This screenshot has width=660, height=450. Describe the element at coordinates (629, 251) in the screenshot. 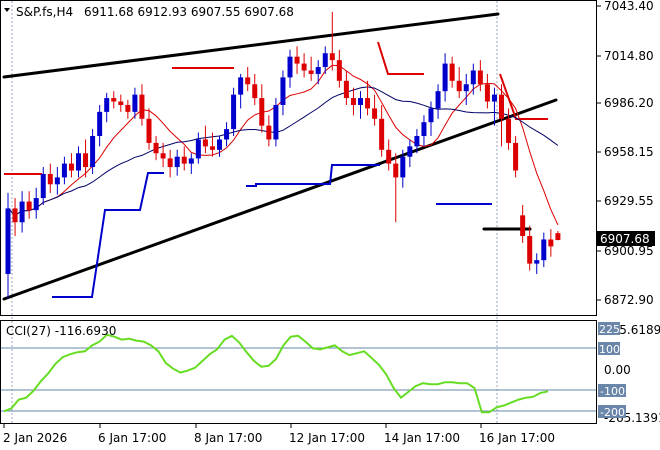

I see `price-tick: 6900.95` at that location.